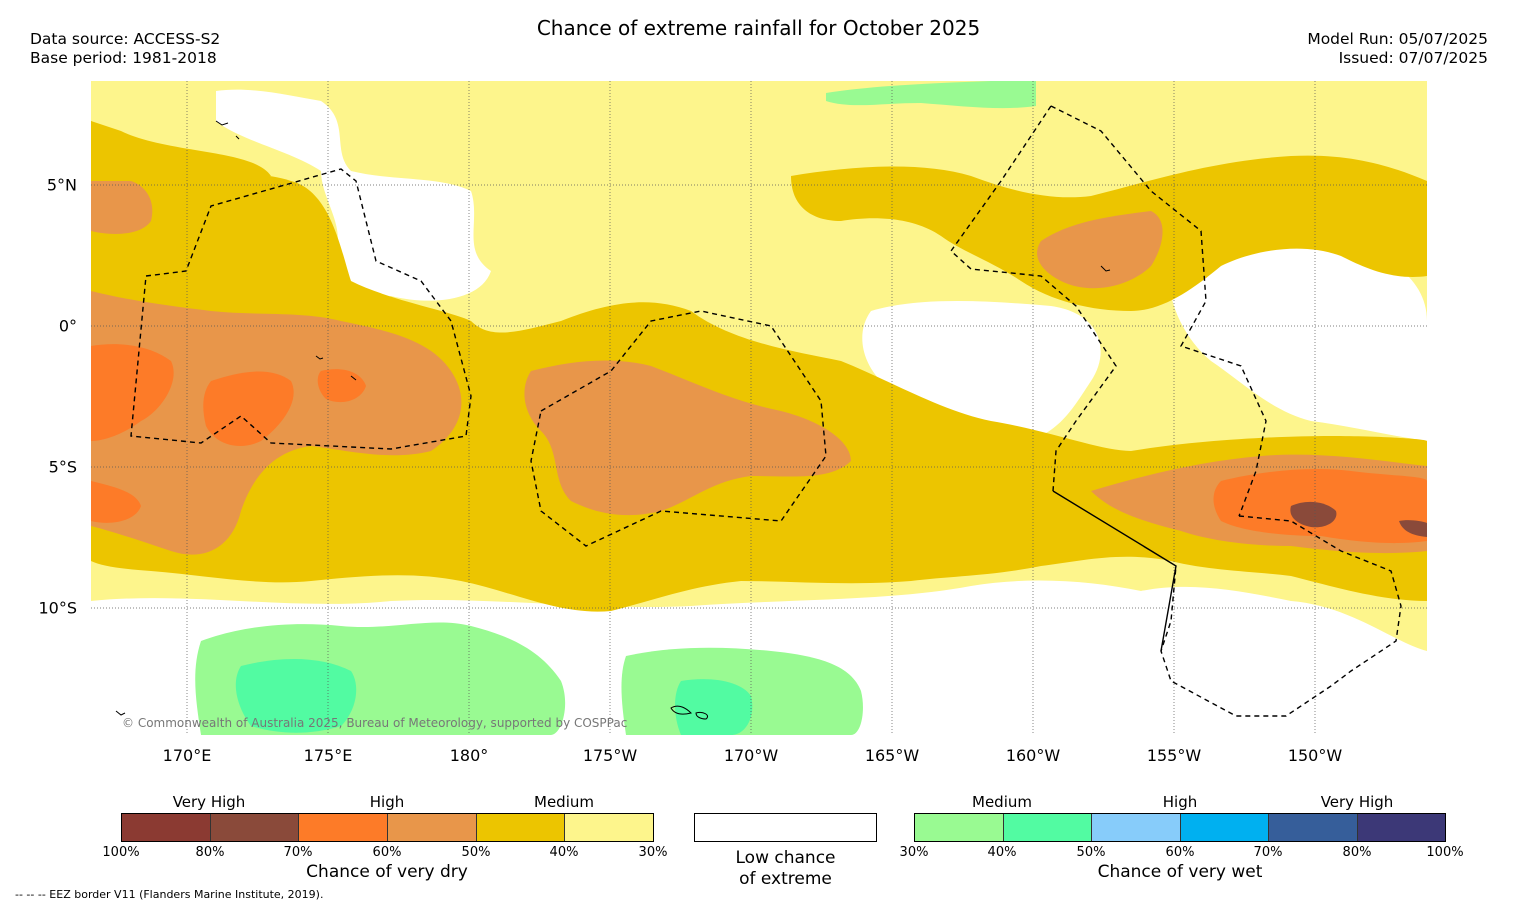 The image size is (1517, 908). Describe the element at coordinates (714, 707) in the screenshot. I see `wet-40-region-south2` at that location.